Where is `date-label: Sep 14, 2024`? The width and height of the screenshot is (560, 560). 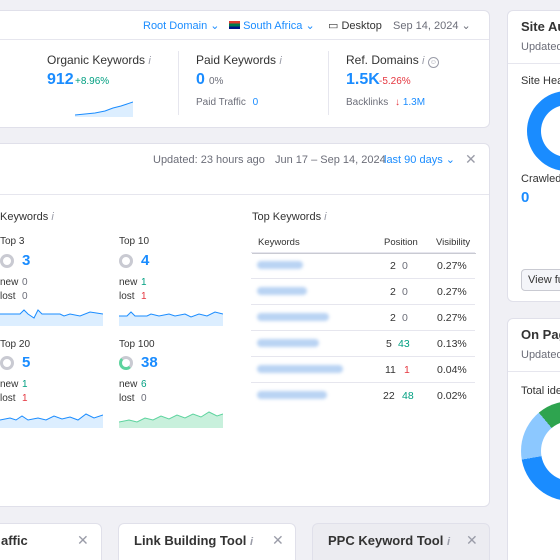 date-label: Sep 14, 2024 is located at coordinates (426, 26).